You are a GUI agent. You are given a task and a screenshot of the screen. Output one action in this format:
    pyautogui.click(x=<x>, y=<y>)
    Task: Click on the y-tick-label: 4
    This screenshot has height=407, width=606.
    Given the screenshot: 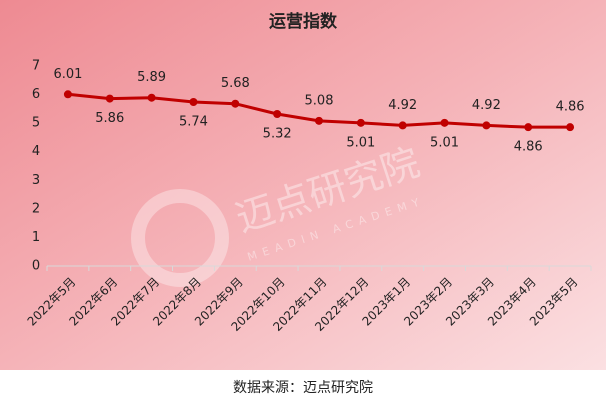 What is the action you would take?
    pyautogui.click(x=36, y=151)
    